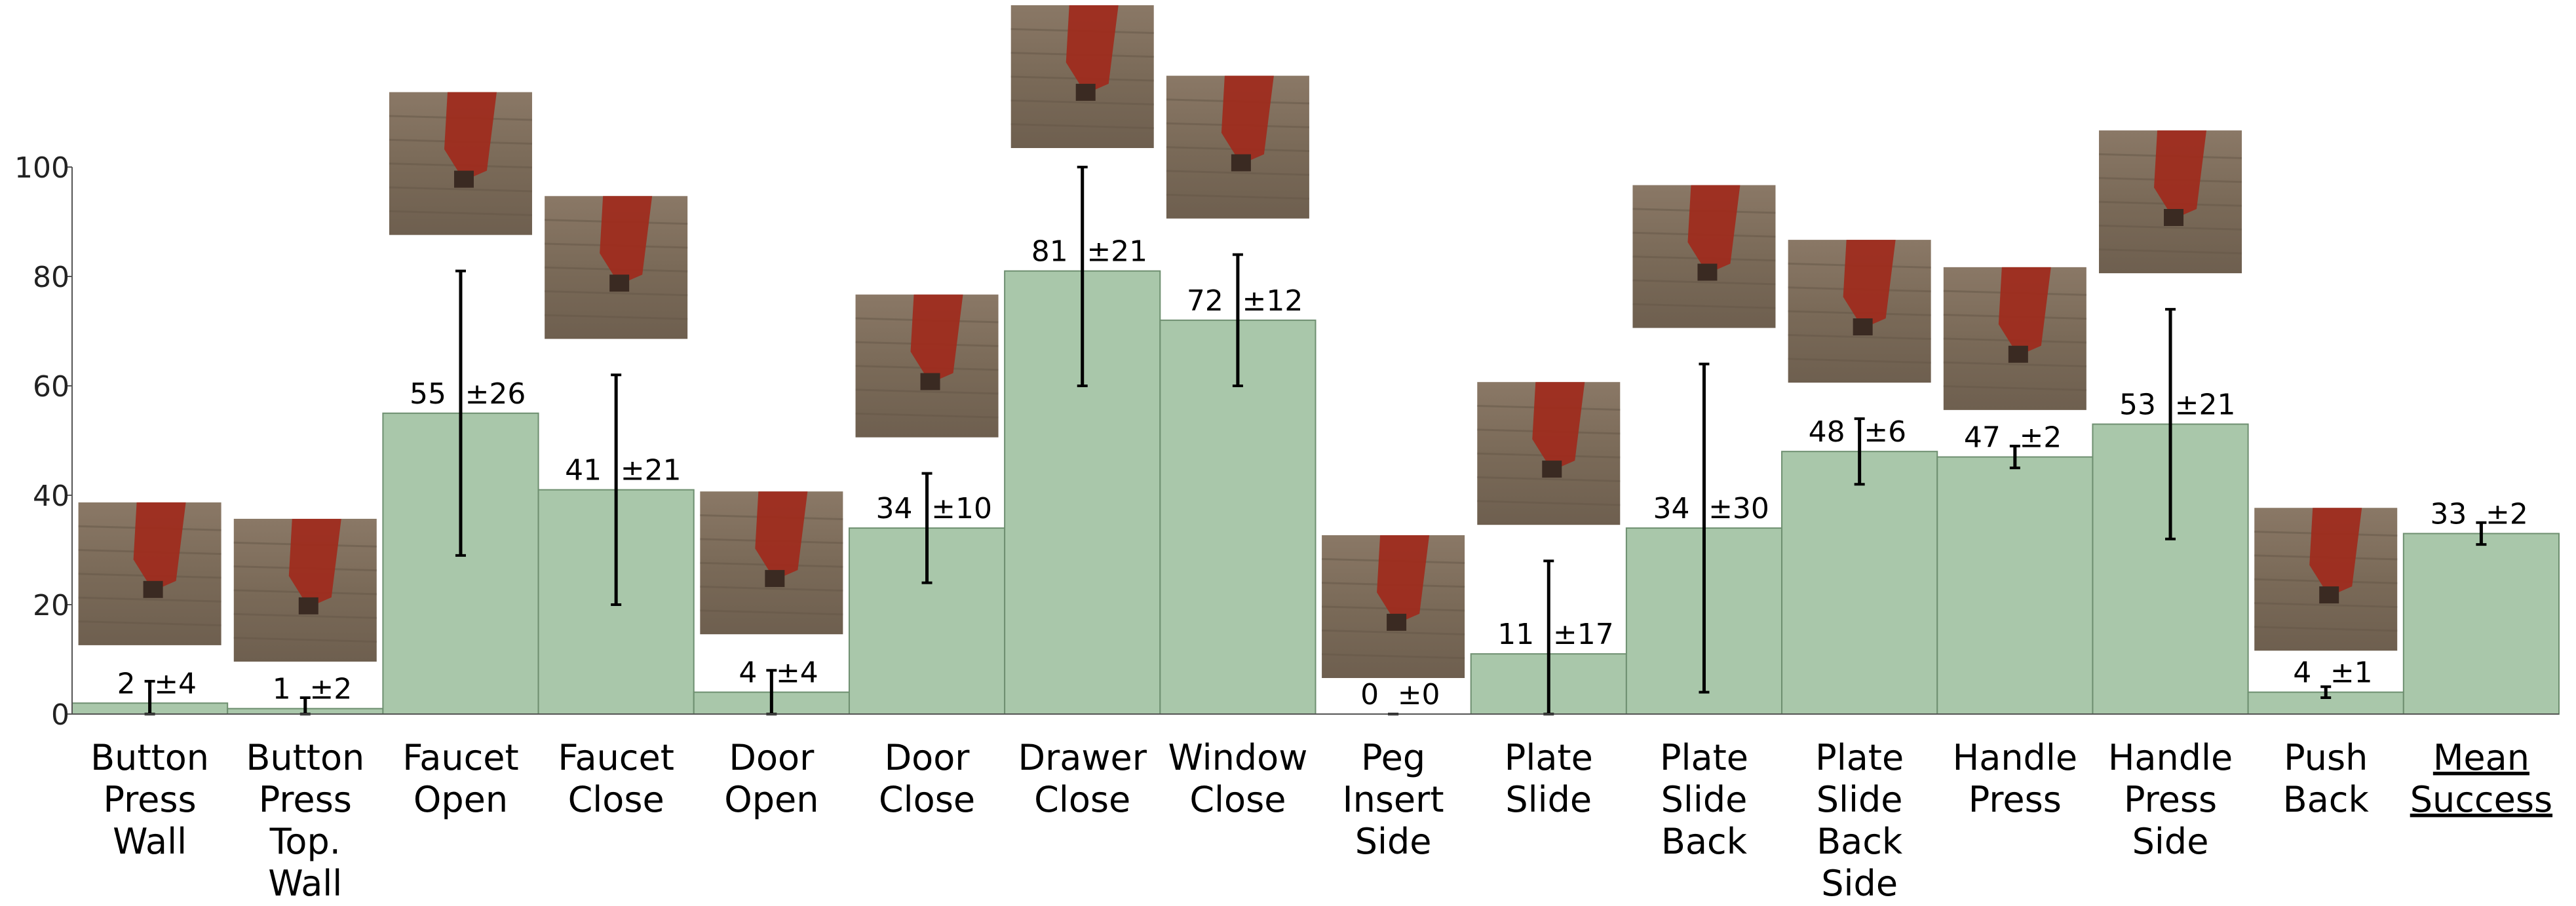 This screenshot has height=906, width=2576. I want to click on category-label: Mean Success, so click(2481, 778).